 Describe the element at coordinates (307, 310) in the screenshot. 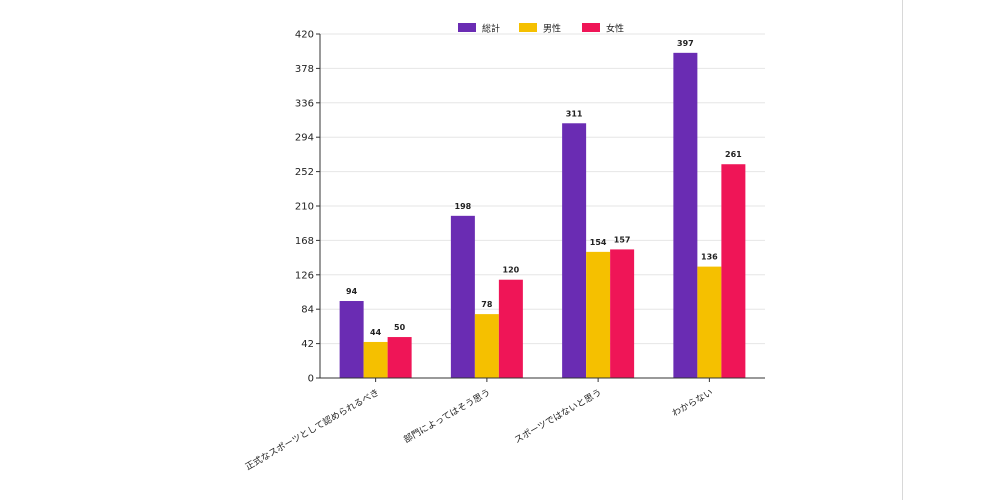

I see `y-tick-label: 84` at that location.